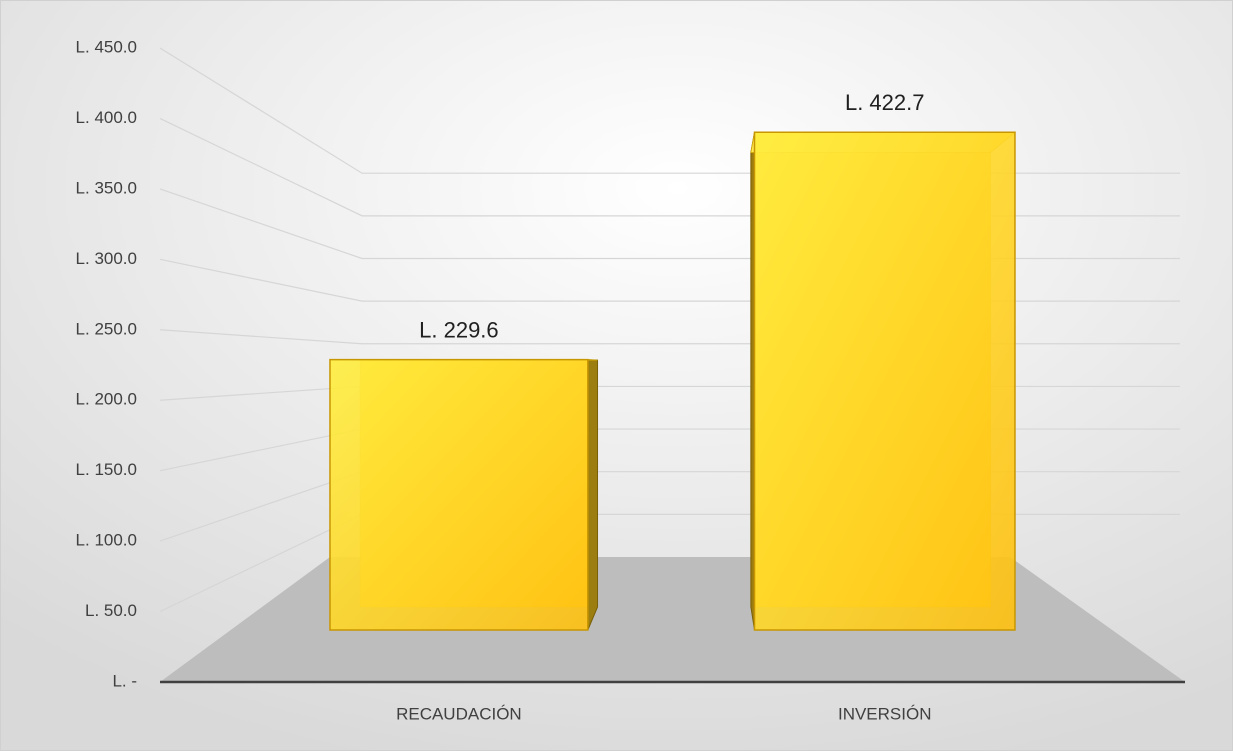  What do you see at coordinates (106, 469) in the screenshot?
I see `y-tick-label: L. 150.0` at bounding box center [106, 469].